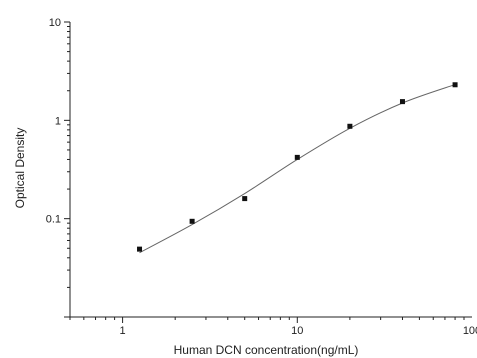  Describe the element at coordinates (58, 121) in the screenshot. I see `y-tick-label: 1` at that location.